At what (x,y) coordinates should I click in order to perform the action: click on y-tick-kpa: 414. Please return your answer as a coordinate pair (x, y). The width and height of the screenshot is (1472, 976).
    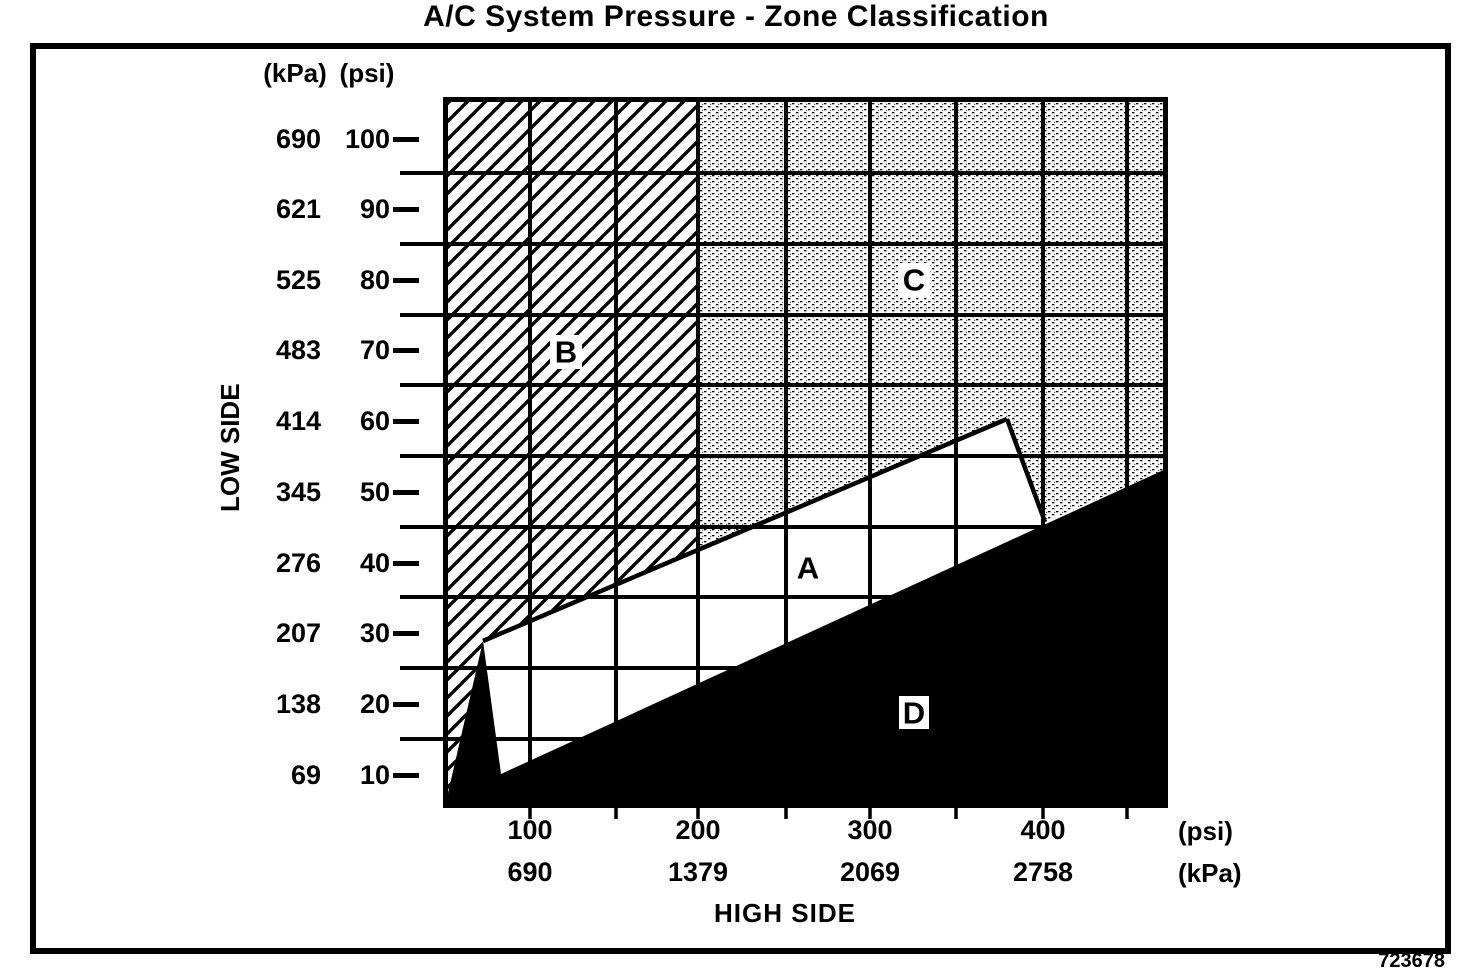
    Looking at the image, I should click on (298, 421).